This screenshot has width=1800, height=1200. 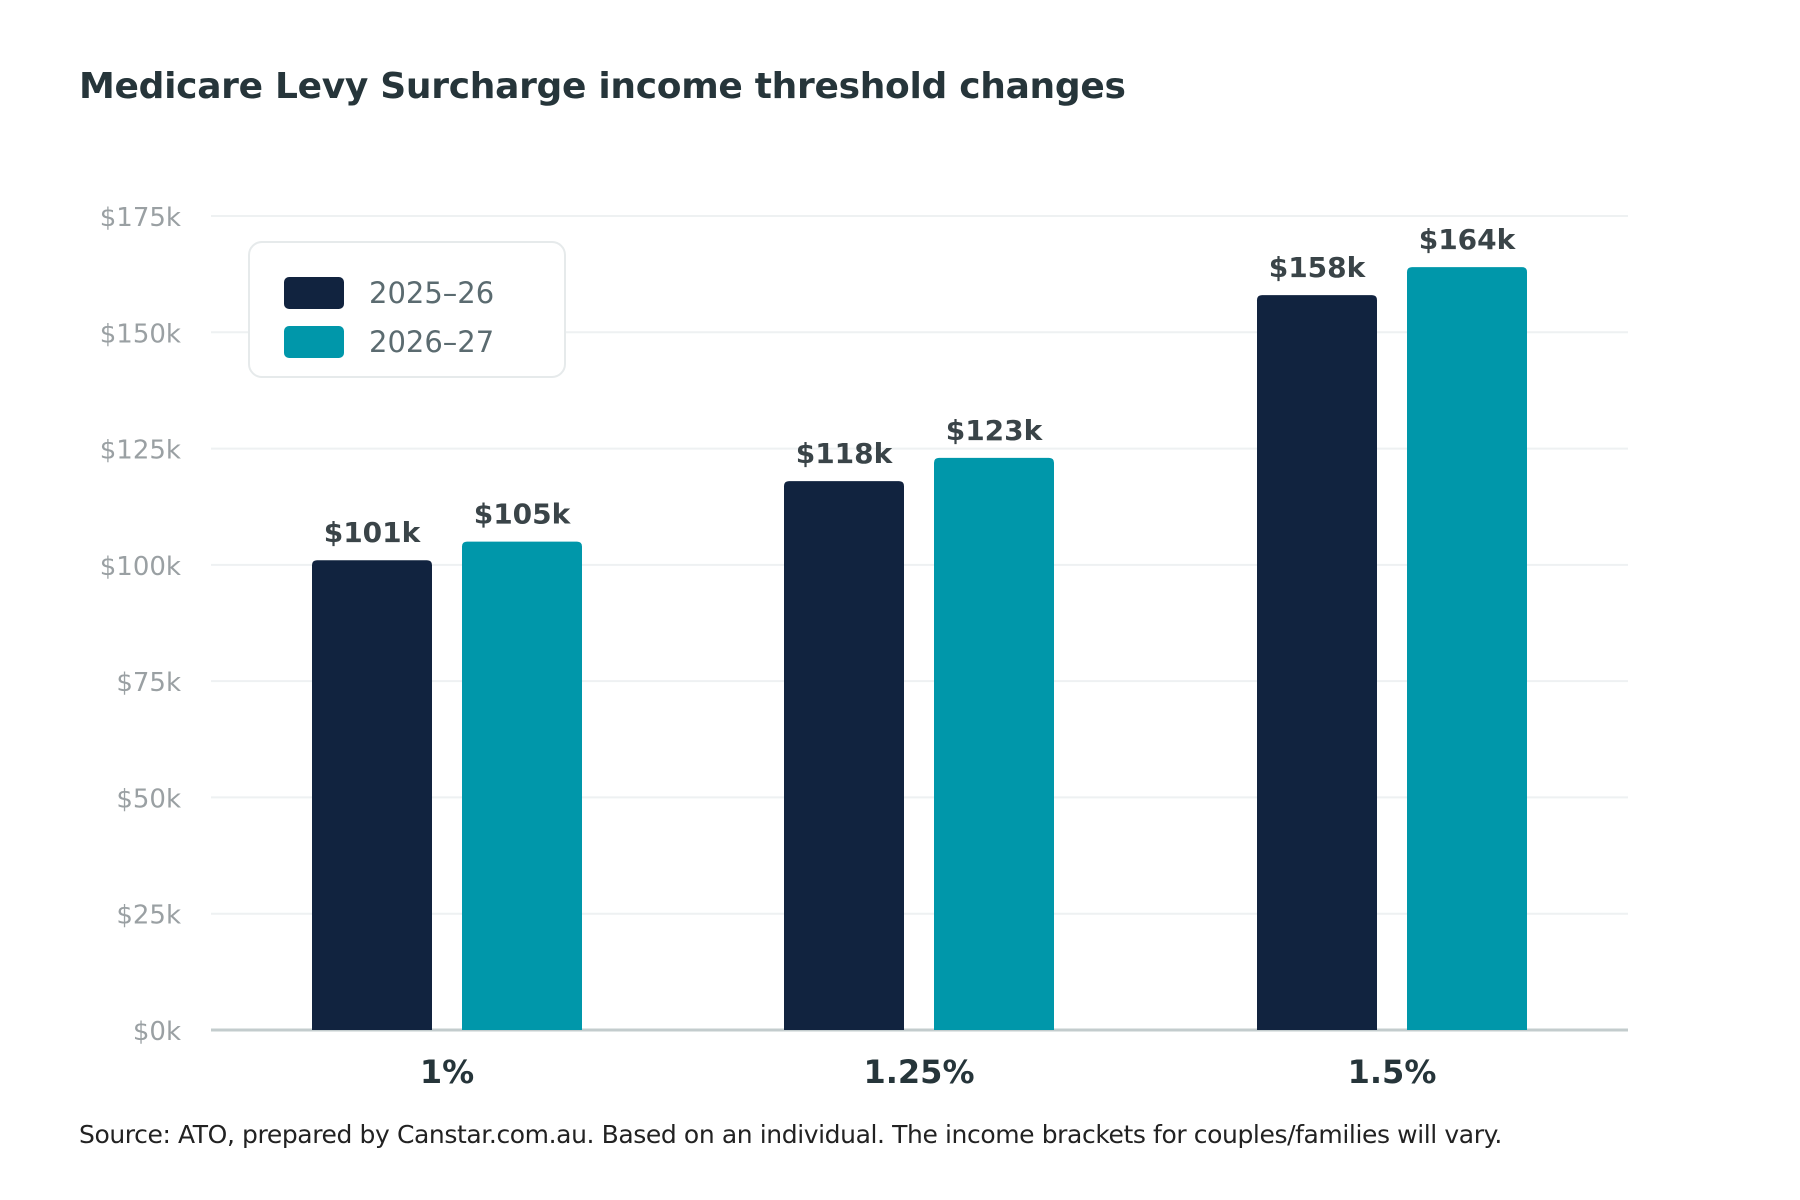 I want to click on y-tick-label: $125k, so click(x=140, y=451).